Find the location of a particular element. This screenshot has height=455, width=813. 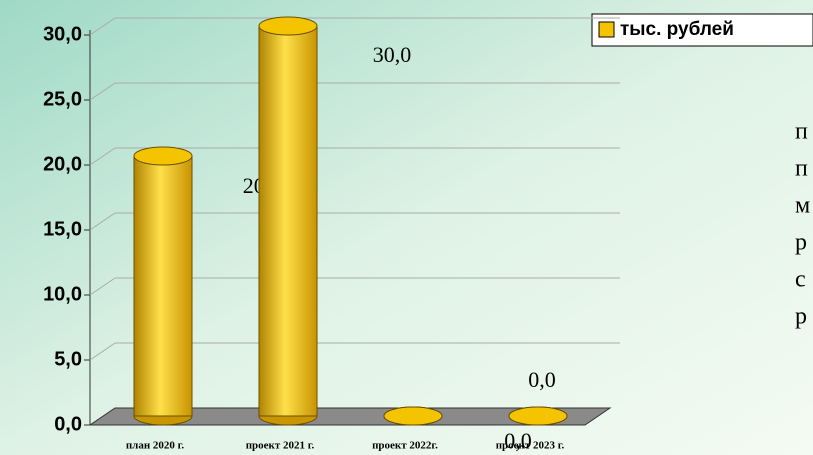

x-tick-label: проект 2023 г. is located at coordinates (530, 446).